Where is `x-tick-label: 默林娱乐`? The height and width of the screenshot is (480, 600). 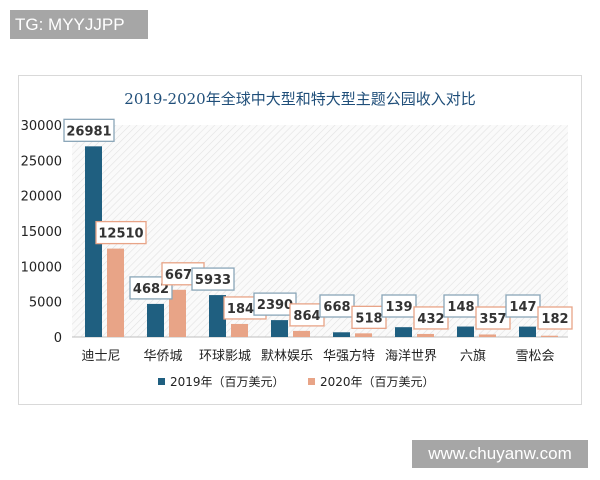 x-tick-label: 默林娱乐 is located at coordinates (287, 356).